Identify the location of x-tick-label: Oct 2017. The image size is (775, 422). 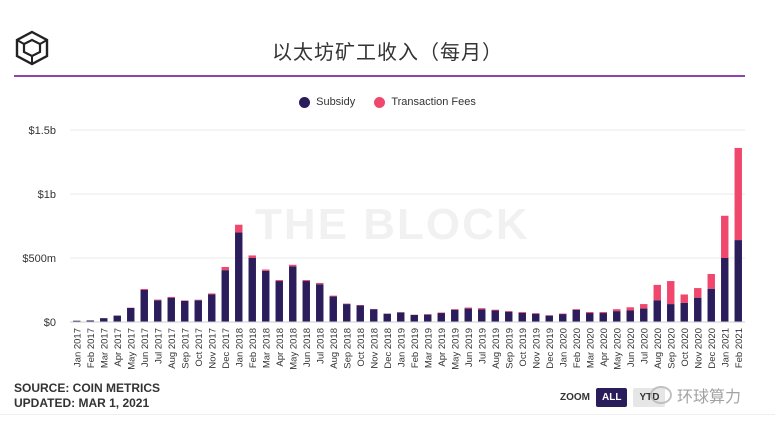
(199, 347).